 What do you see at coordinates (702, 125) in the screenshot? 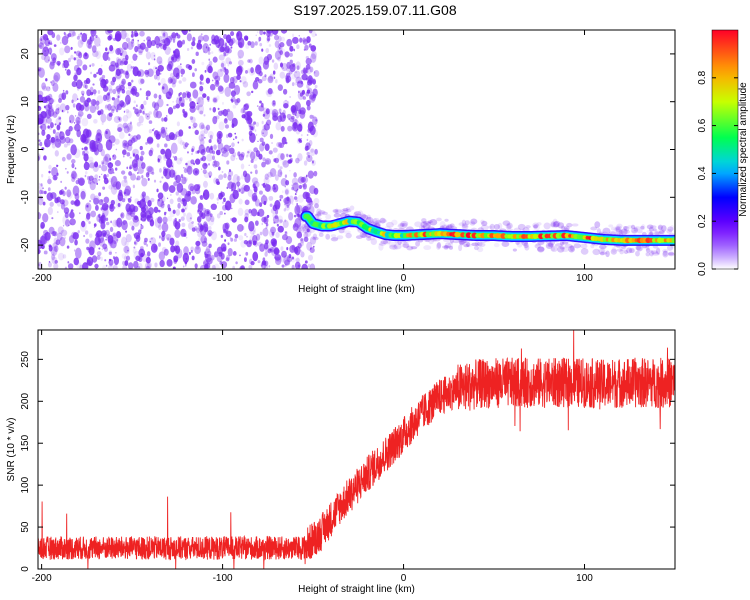
I see `colorbar-tick-label: 0.6` at bounding box center [702, 125].